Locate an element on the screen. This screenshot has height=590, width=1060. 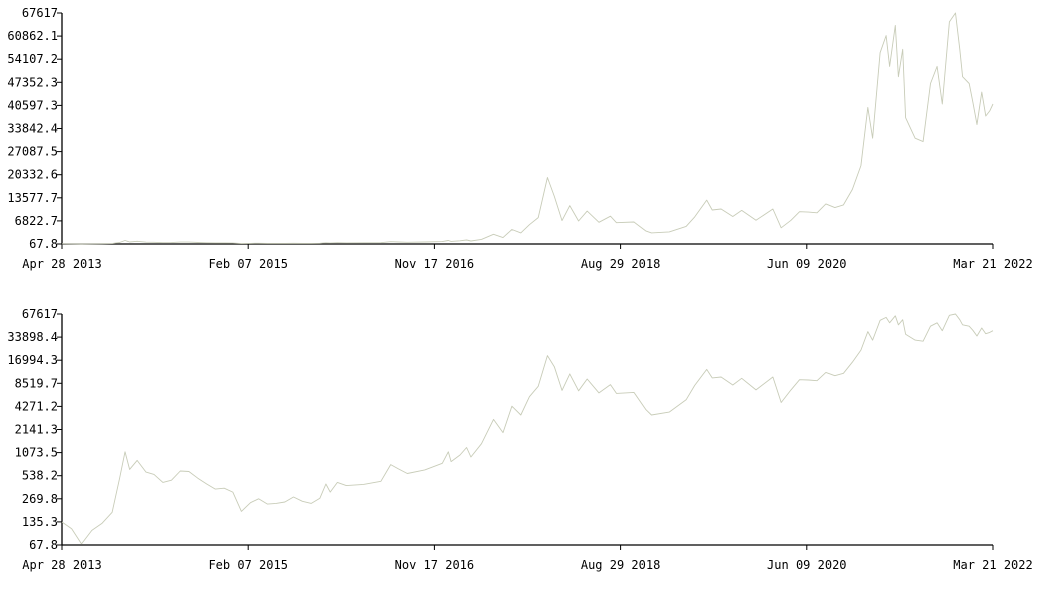
y-tick-label: 8519.7 is located at coordinates (36, 383).